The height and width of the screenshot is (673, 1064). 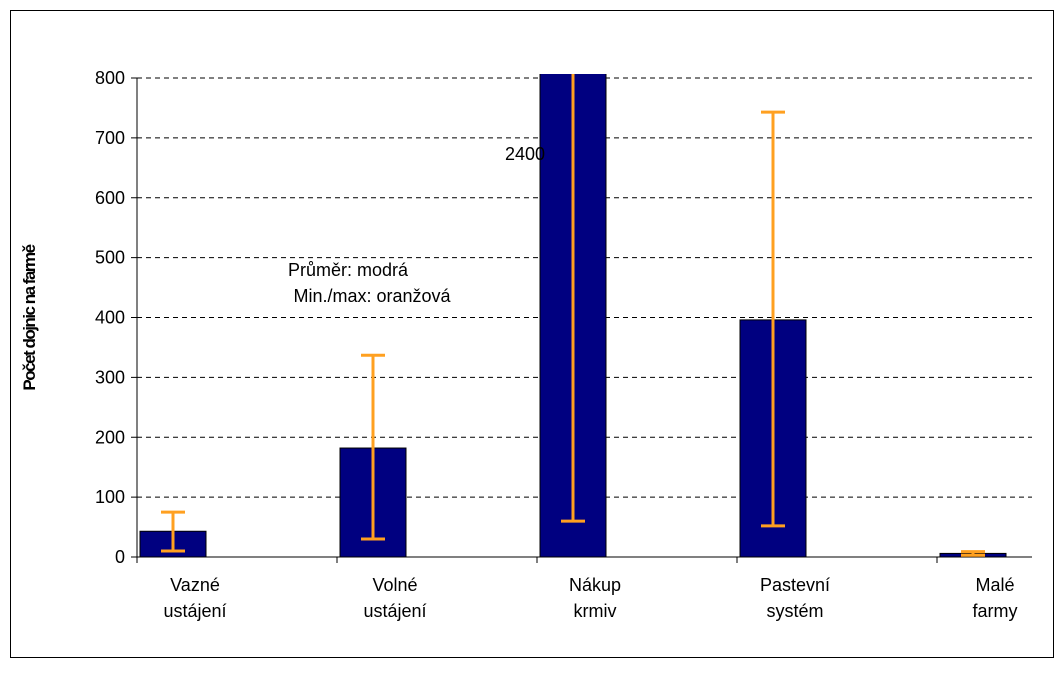 What do you see at coordinates (372, 296) in the screenshot?
I see `annotation: Min./max: oranžová` at bounding box center [372, 296].